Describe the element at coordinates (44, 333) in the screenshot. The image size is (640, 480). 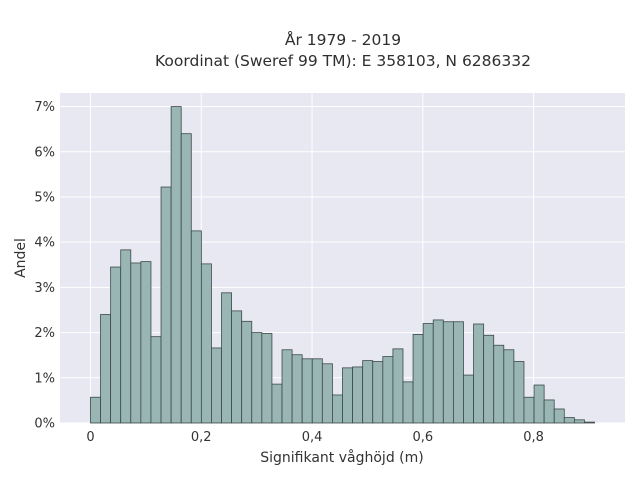
I see `y-tick-label-2: 2%` at that location.